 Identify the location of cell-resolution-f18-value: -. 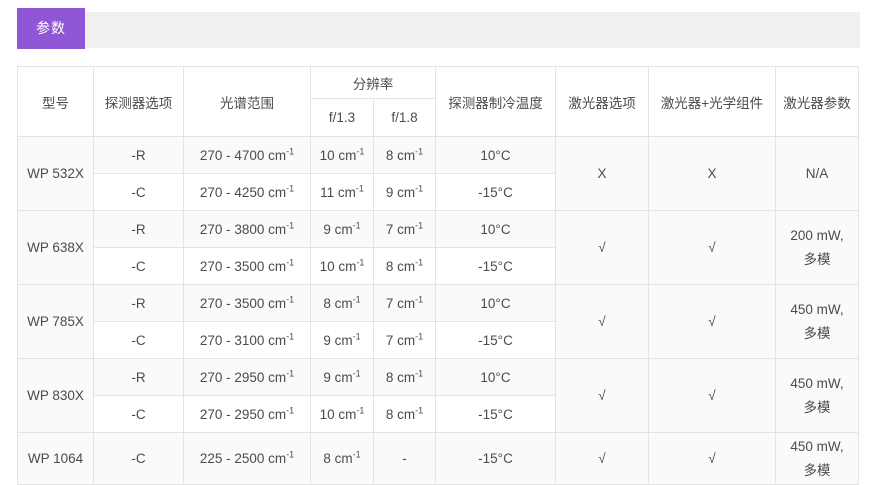
(404, 459).